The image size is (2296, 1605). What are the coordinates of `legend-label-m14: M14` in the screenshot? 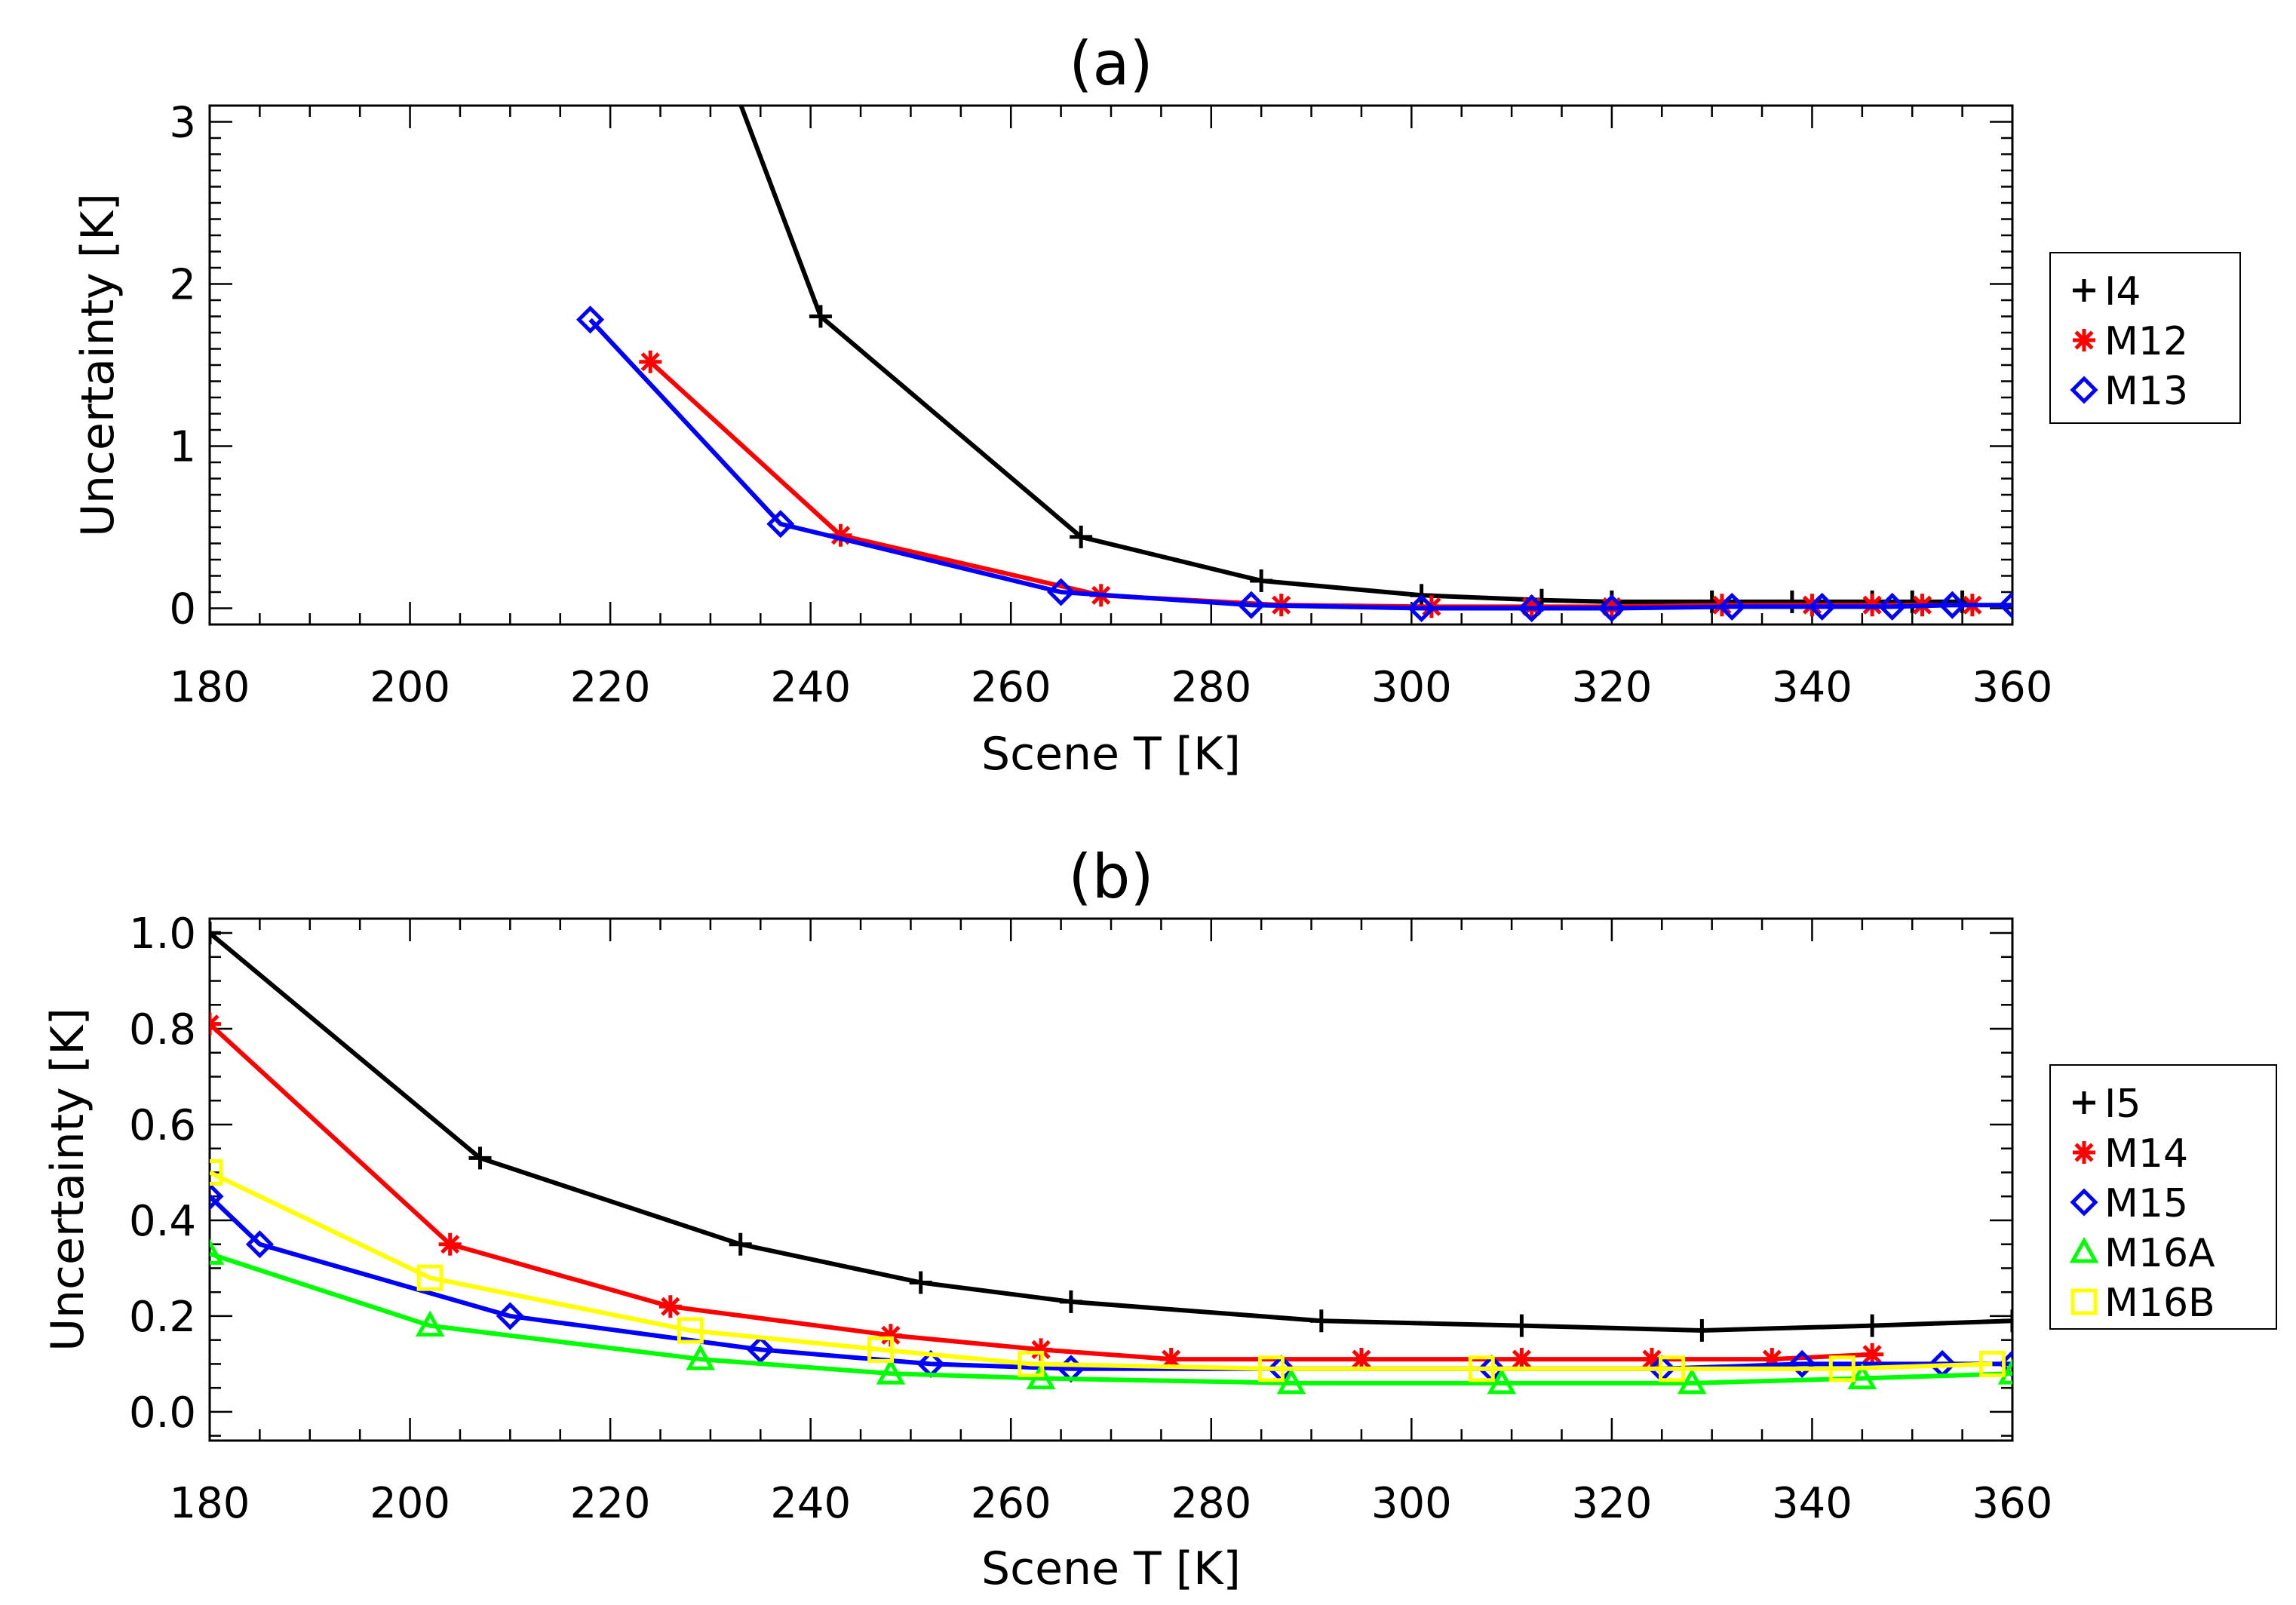 It's located at (2146, 1154).